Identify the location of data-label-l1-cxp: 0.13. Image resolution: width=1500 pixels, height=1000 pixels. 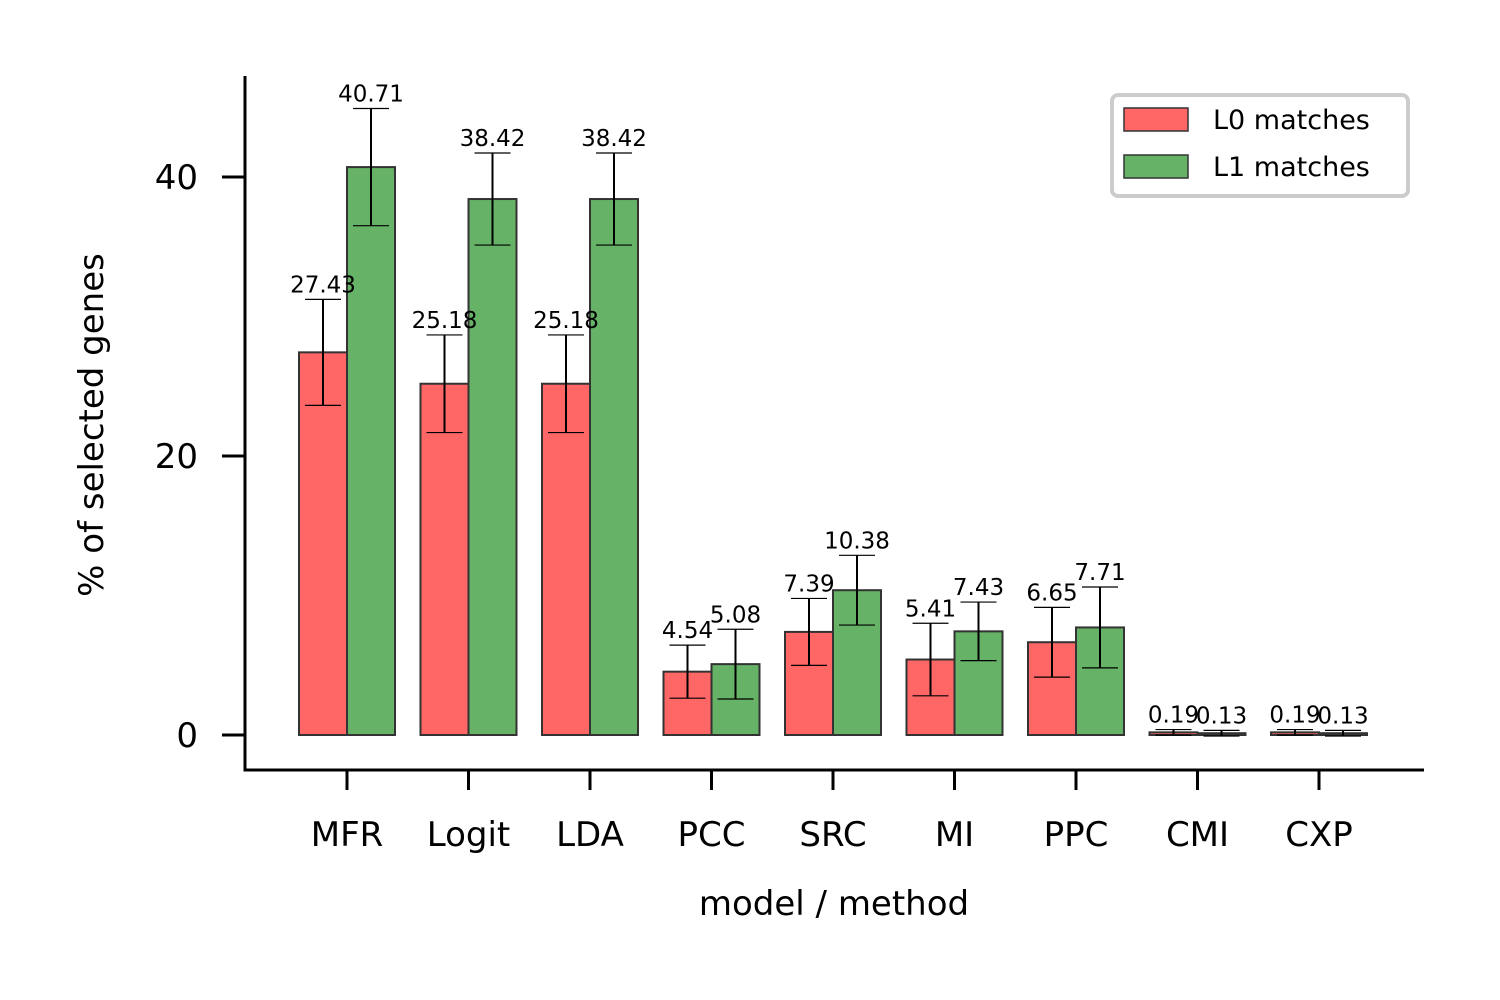
(1342, 716).